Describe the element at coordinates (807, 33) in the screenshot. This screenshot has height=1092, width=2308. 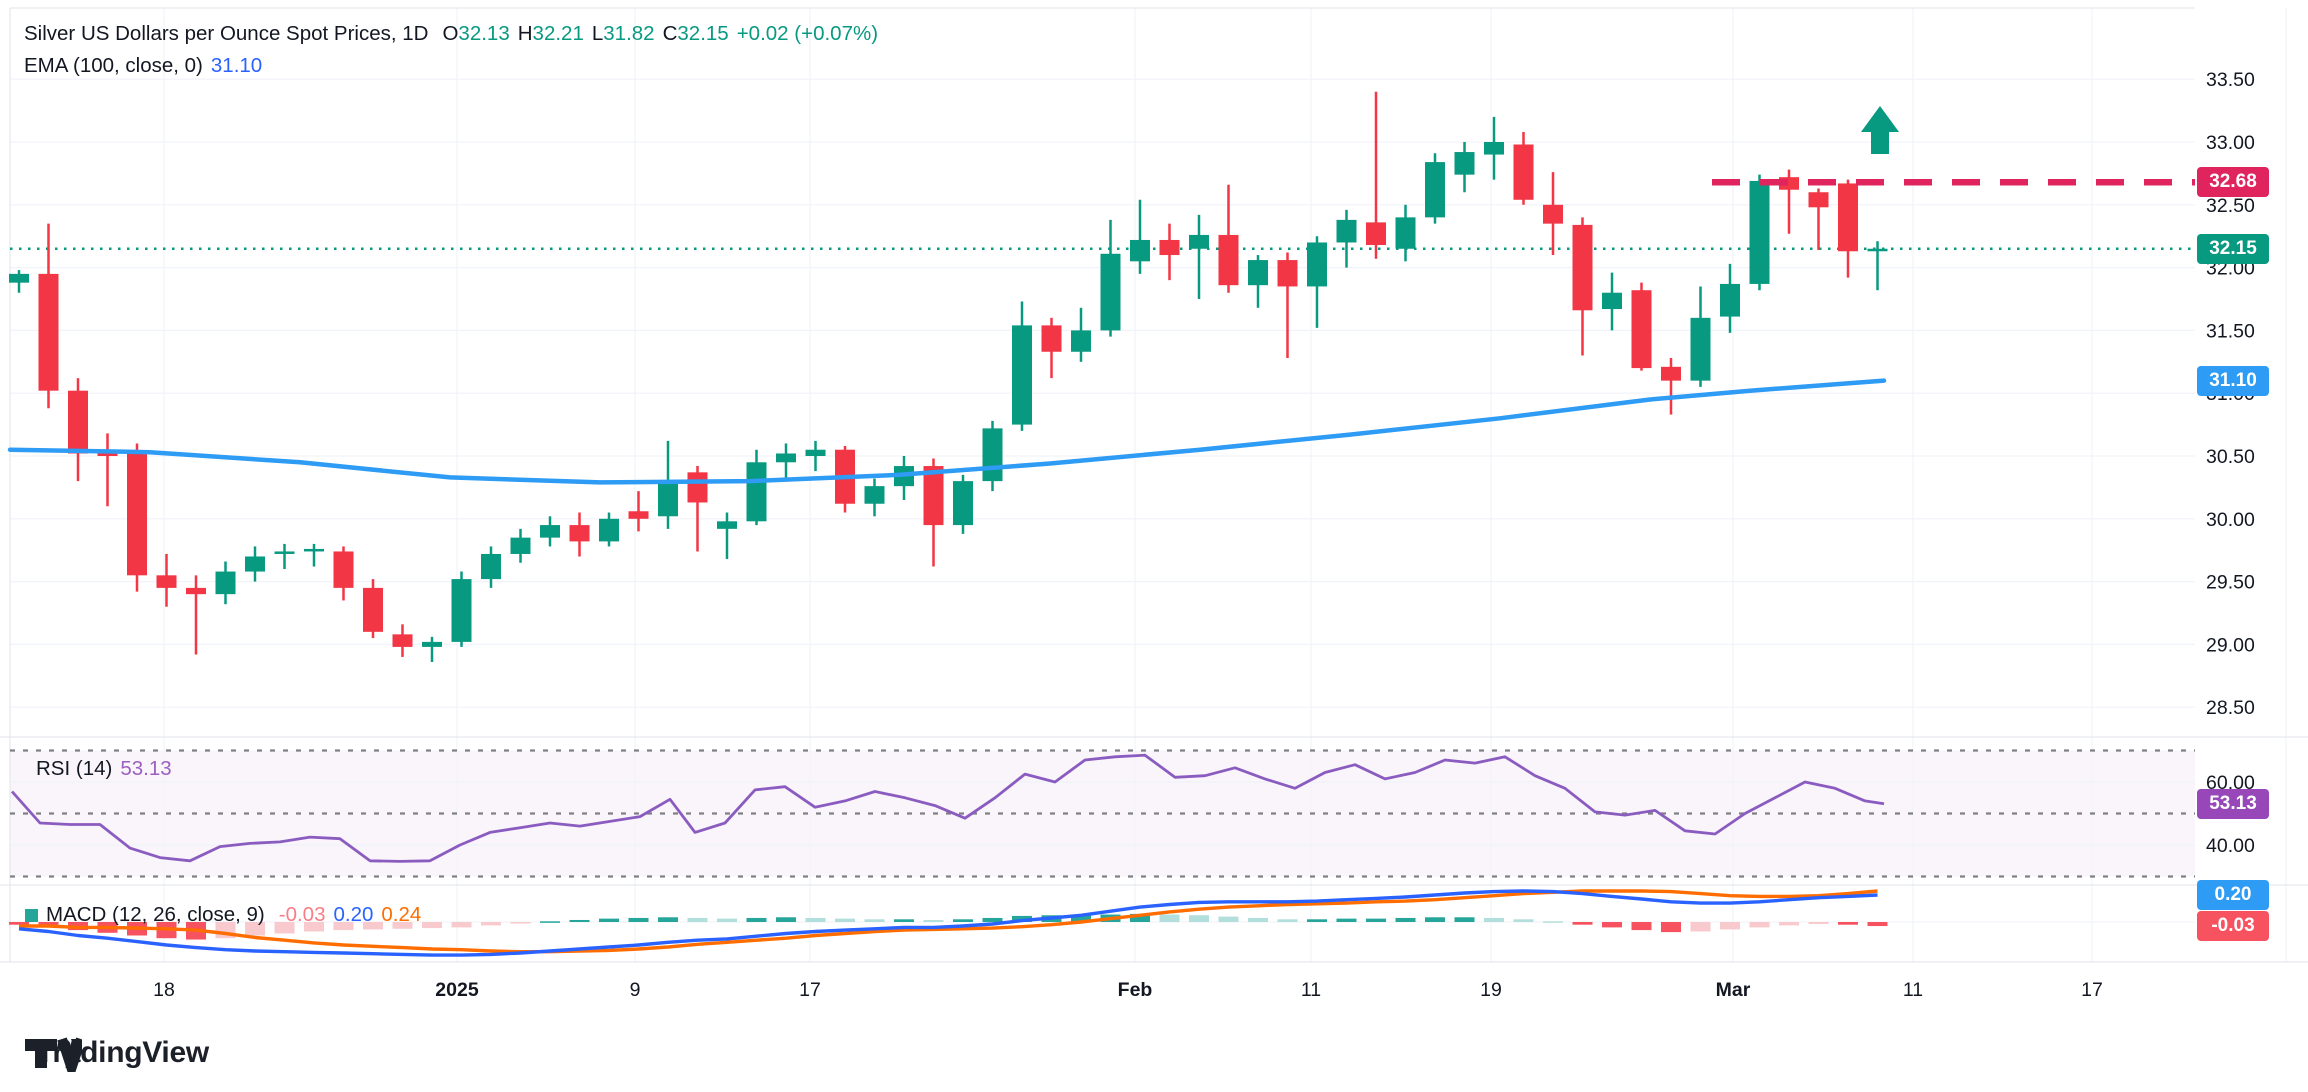
I see `change-value: +0.02 (+0.07%)` at that location.